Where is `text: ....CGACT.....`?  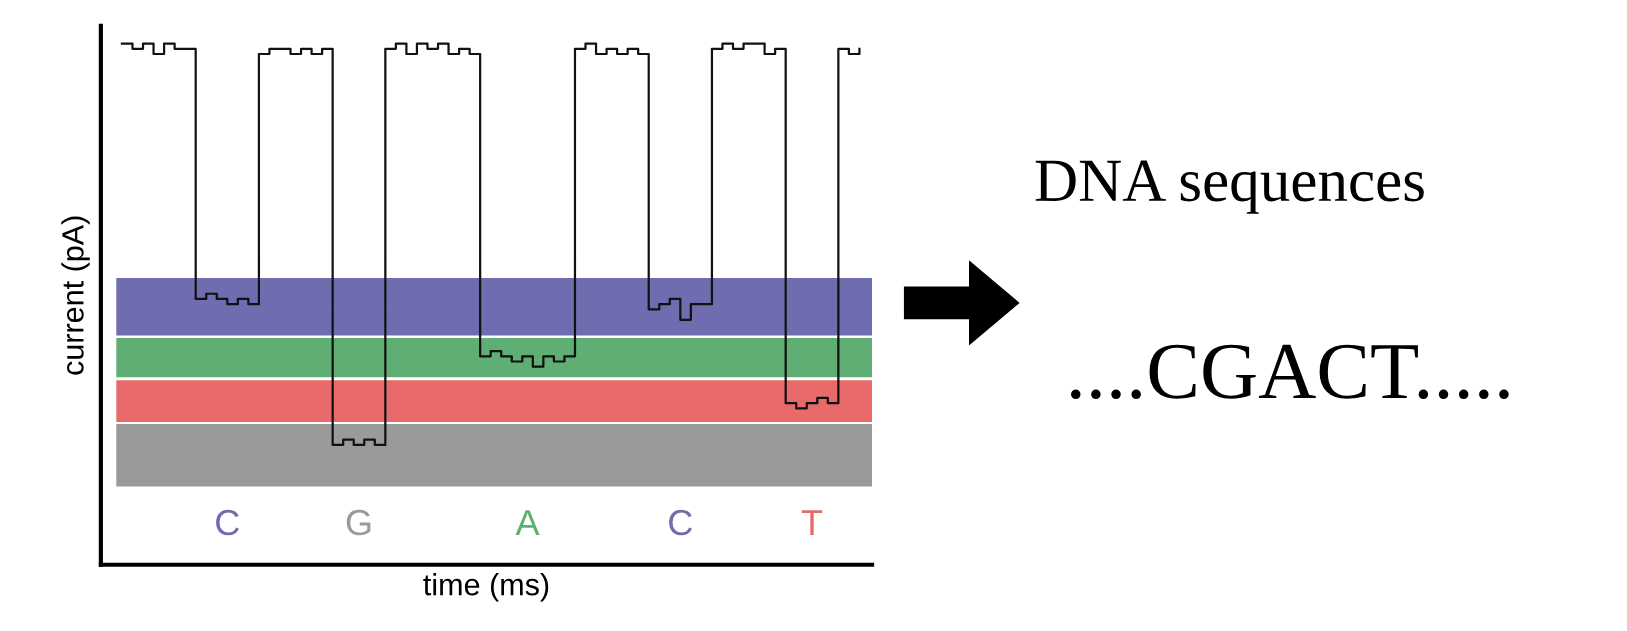
text: ....CGACT..... is located at coordinates (1290, 372).